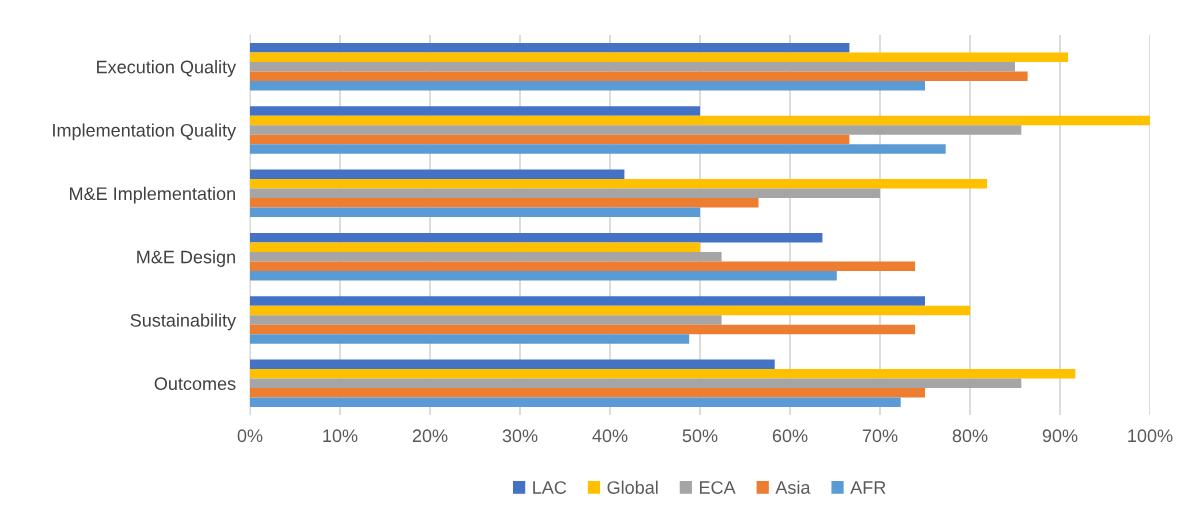  Describe the element at coordinates (717, 487) in the screenshot. I see `legend-label: ECA` at that location.